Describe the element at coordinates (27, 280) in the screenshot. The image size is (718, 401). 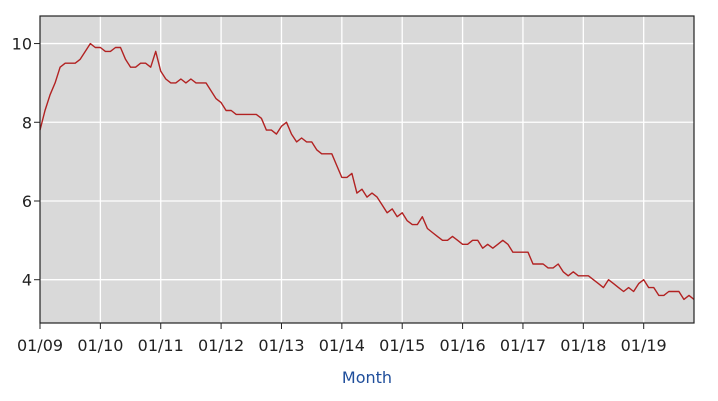
I see `y-tick-label: 4` at that location.